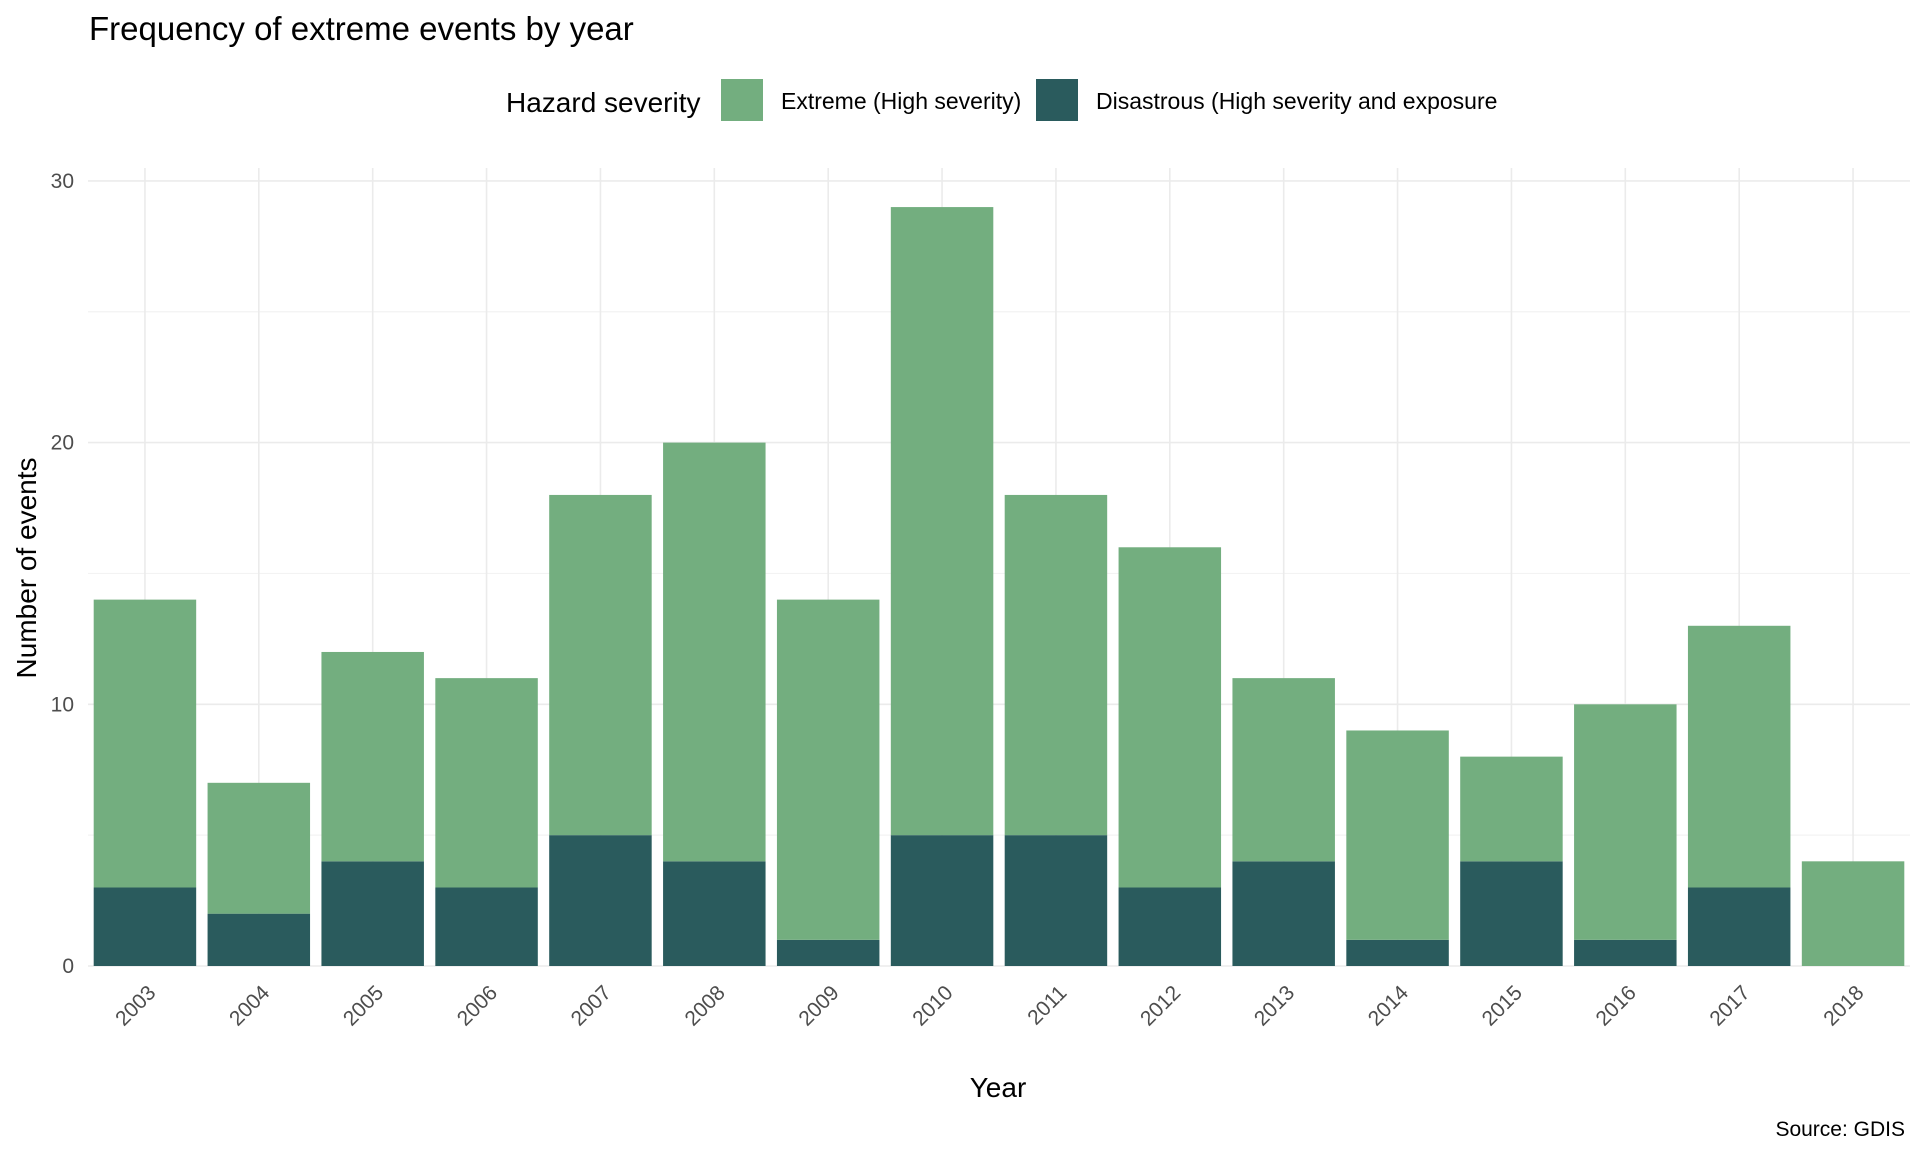 This screenshot has width=1920, height=1152. I want to click on x-tick-label: 2007, so click(591, 1005).